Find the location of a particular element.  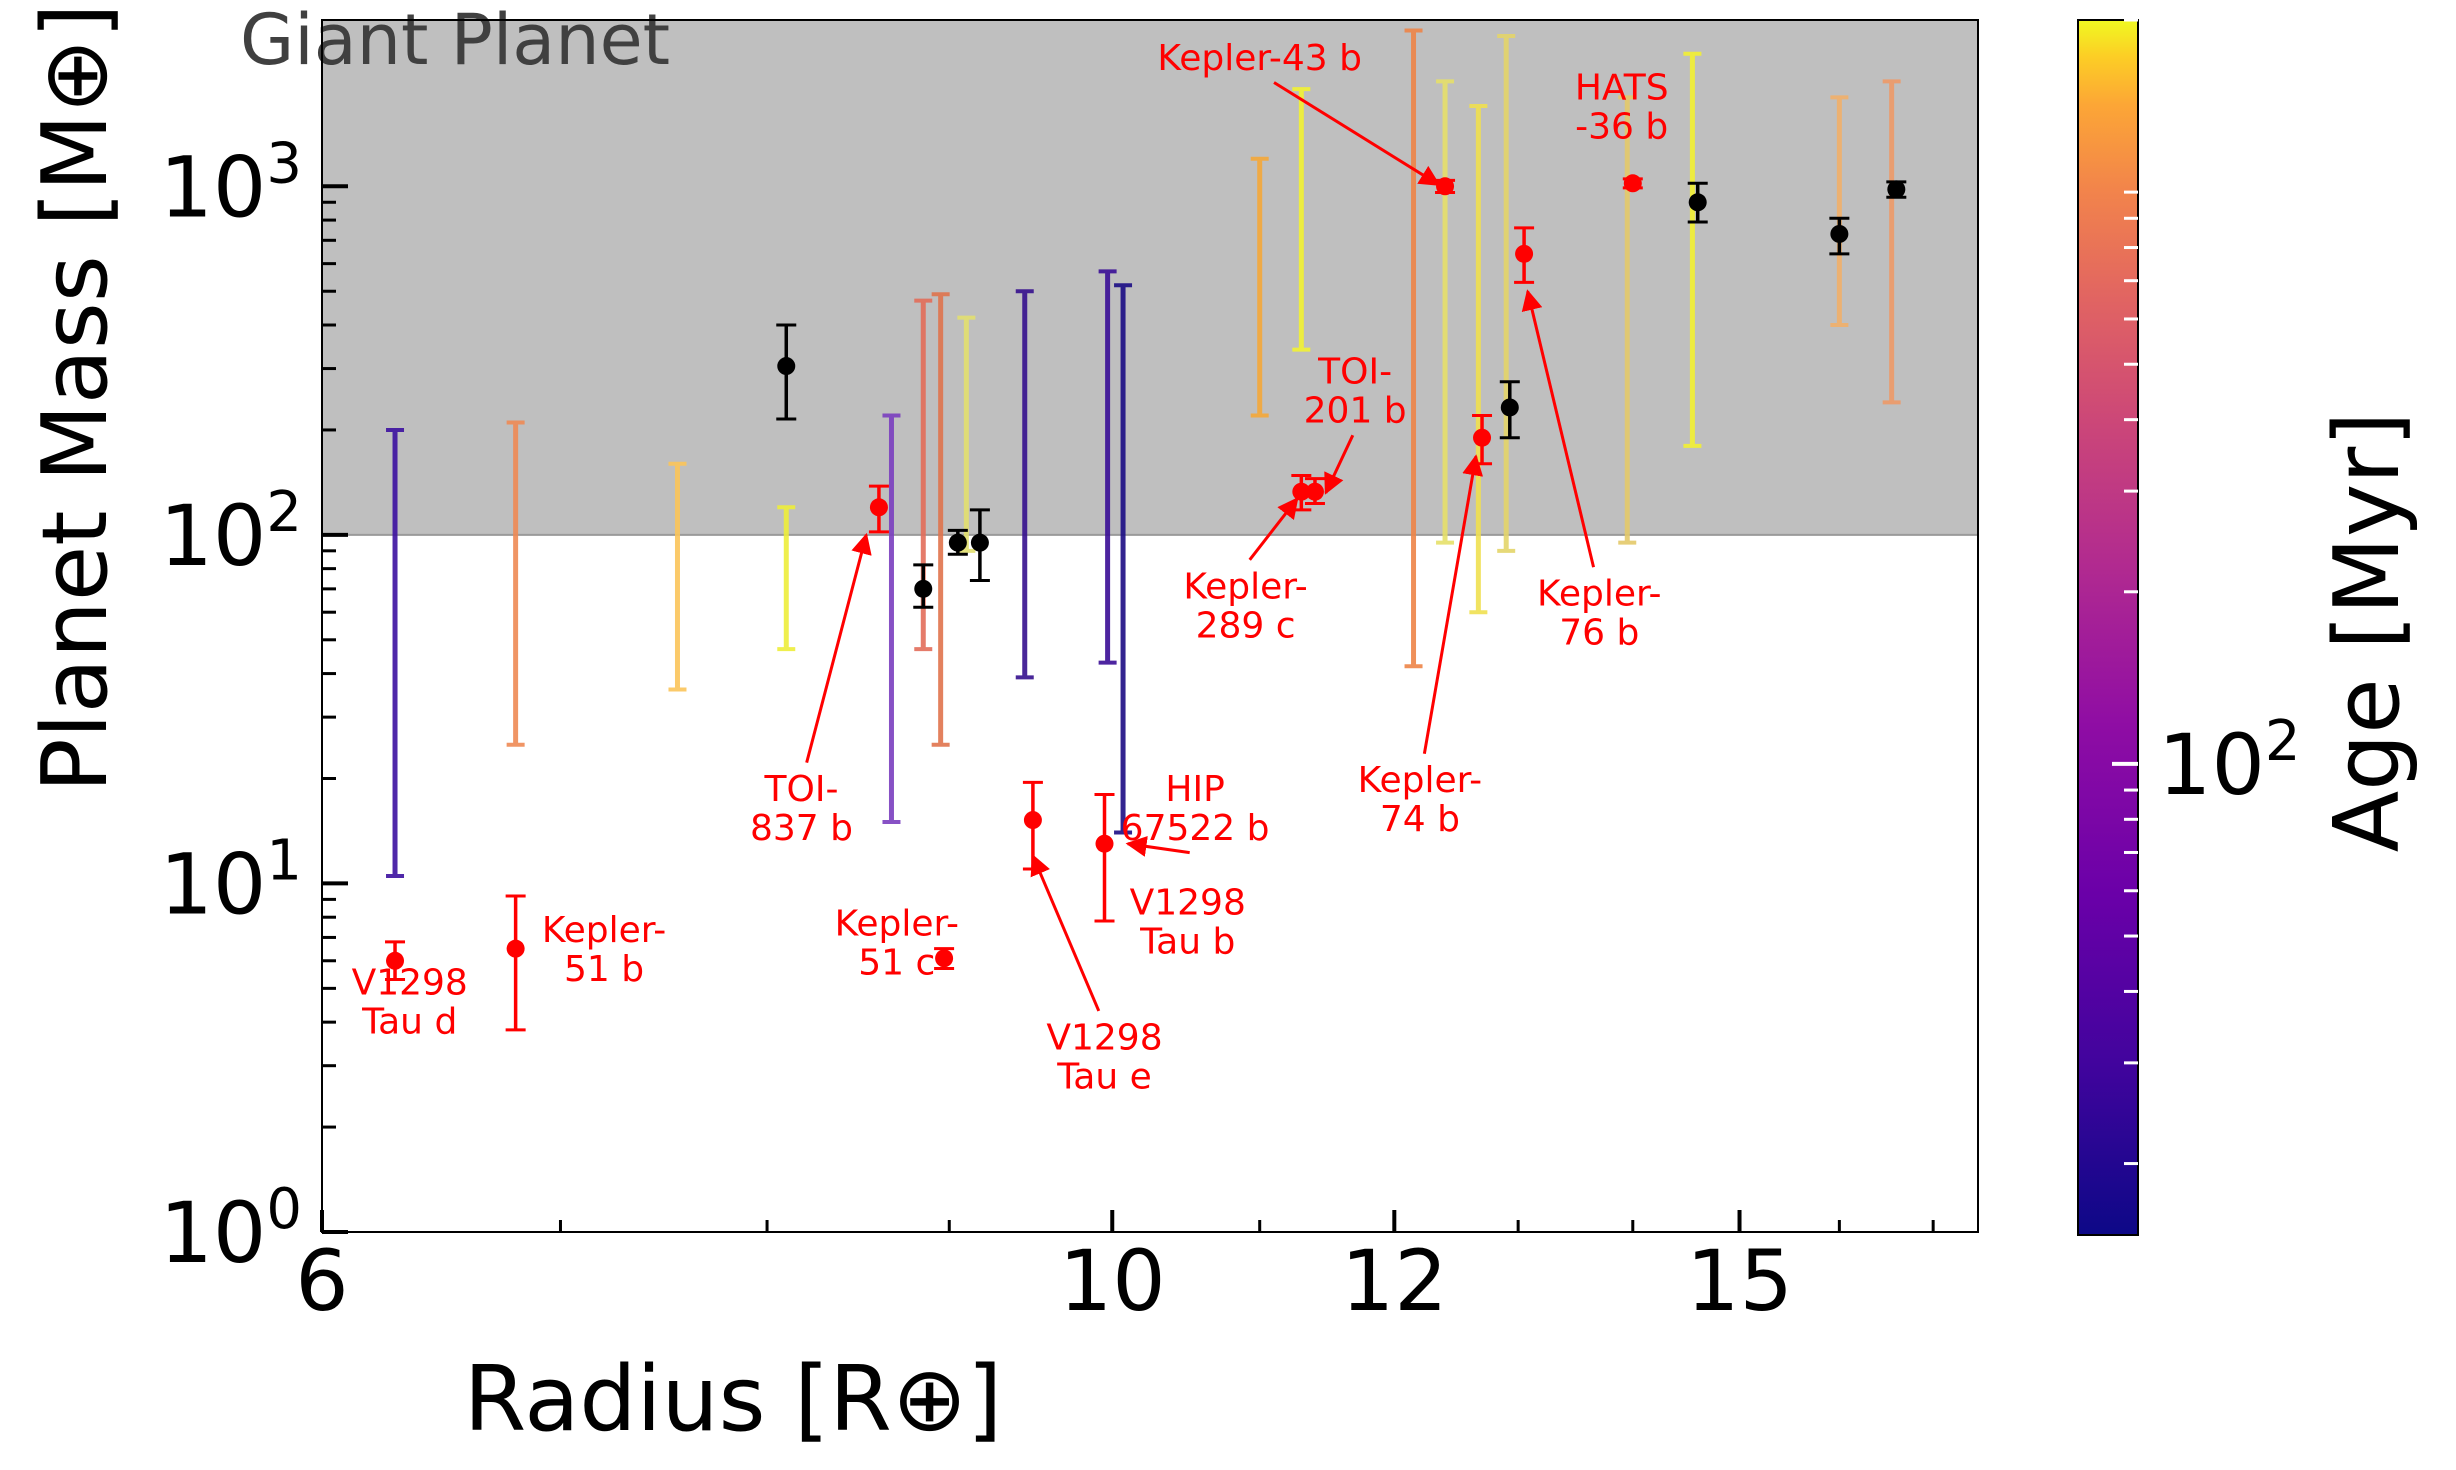

planet-label-line: 289 c is located at coordinates (1246, 625).